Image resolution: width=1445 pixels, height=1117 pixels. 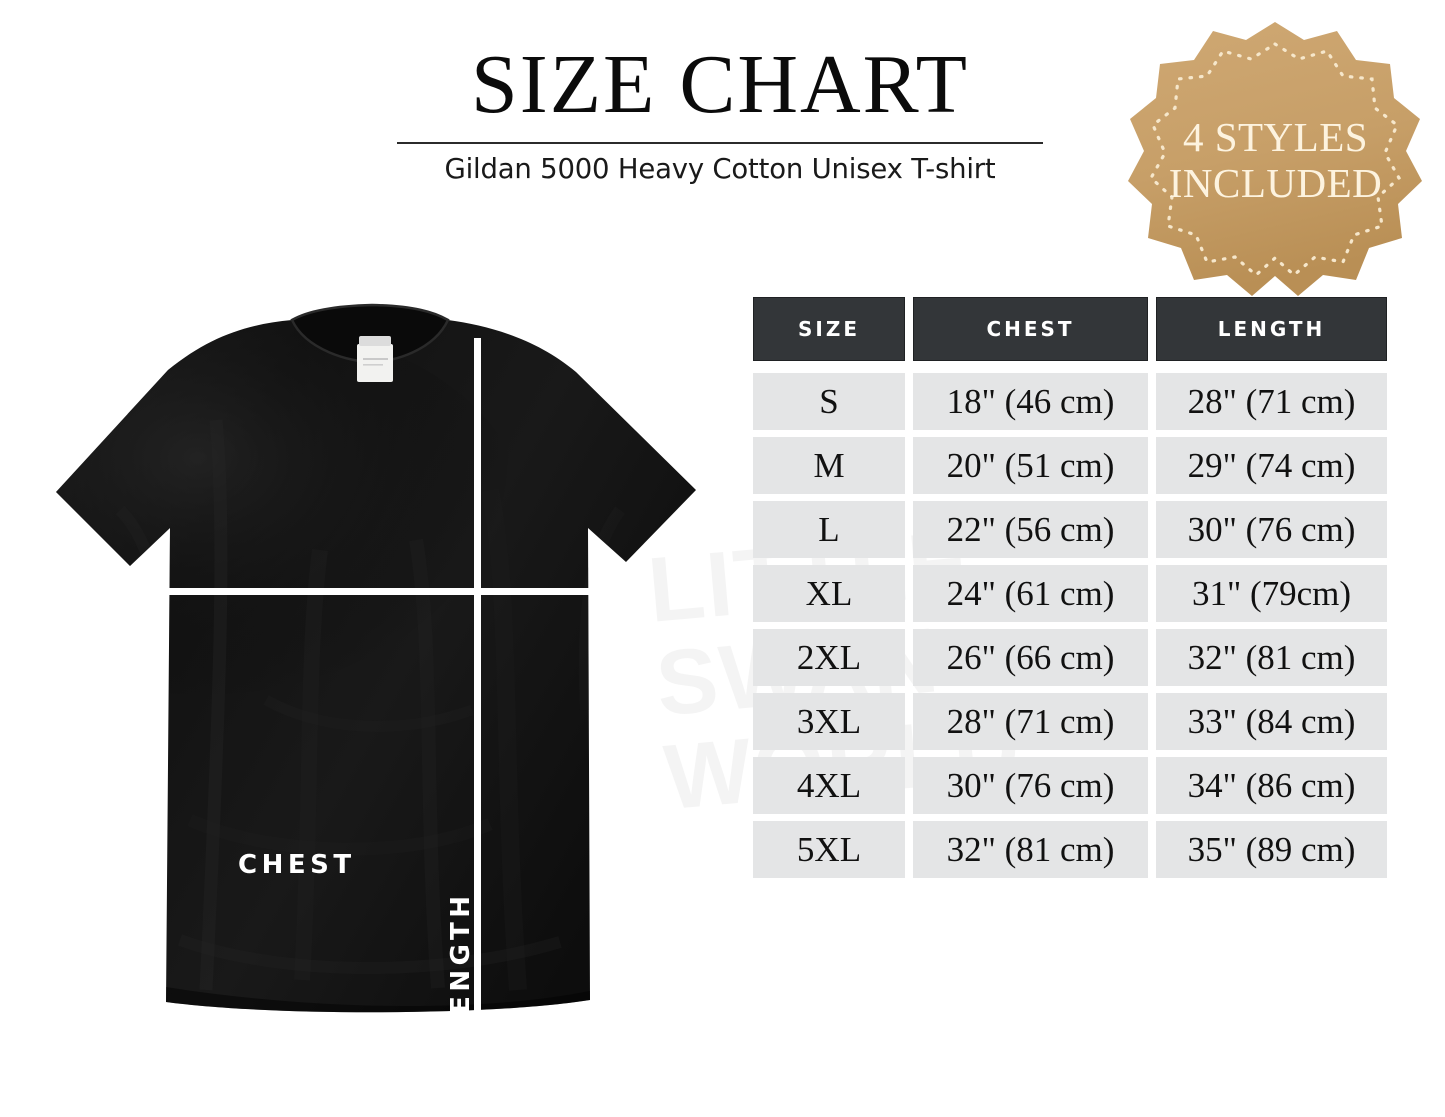 I want to click on table-row: L 22" (56 cm) 30" (76 cm), so click(x=1070, y=529).